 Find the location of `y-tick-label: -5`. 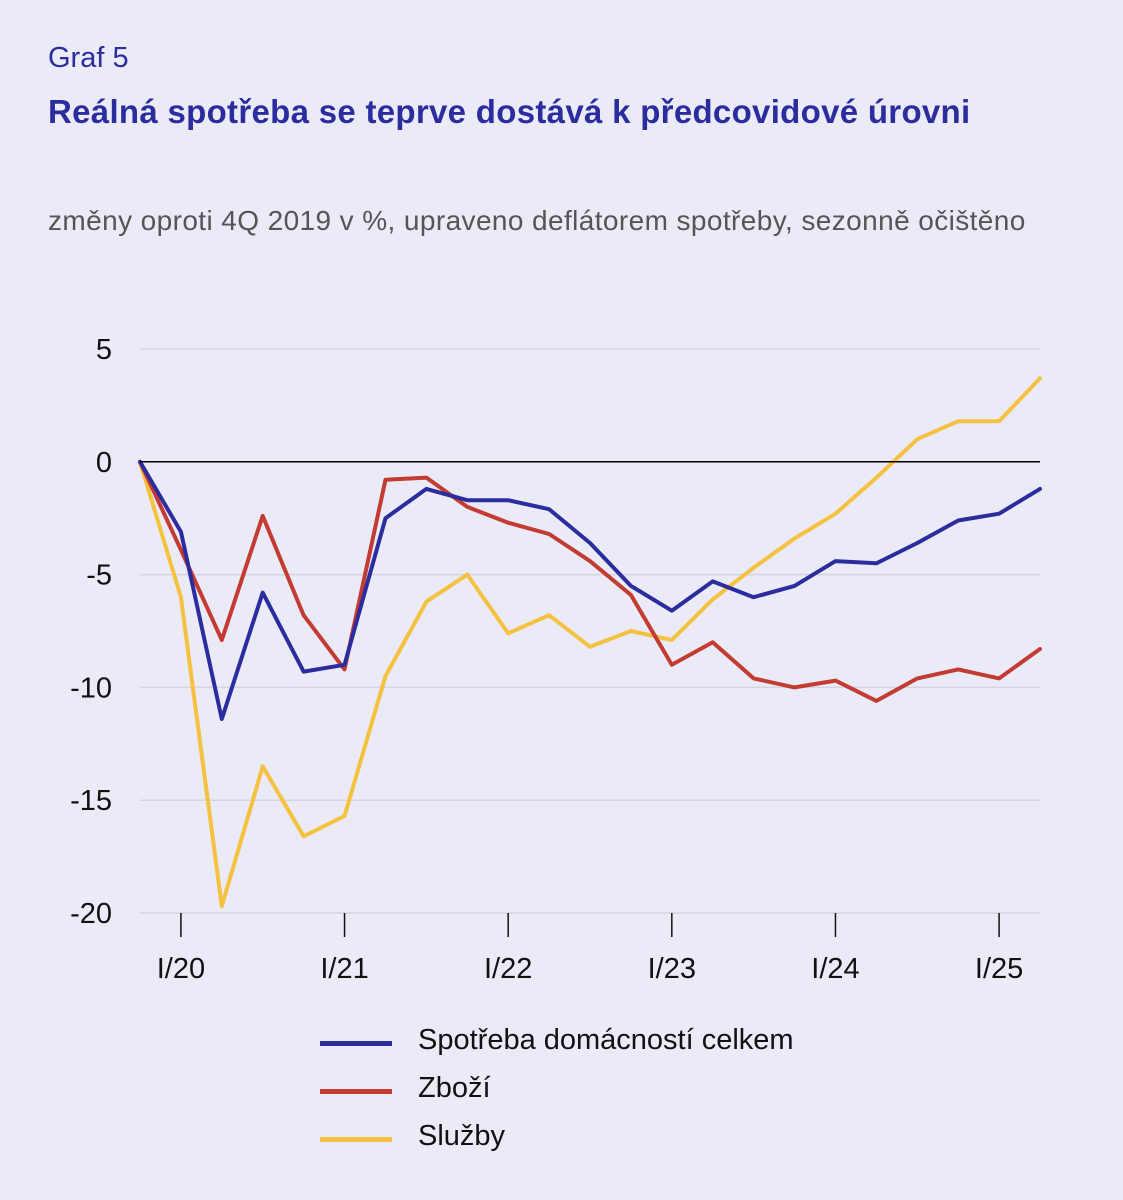

y-tick-label: -5 is located at coordinates (99, 576).